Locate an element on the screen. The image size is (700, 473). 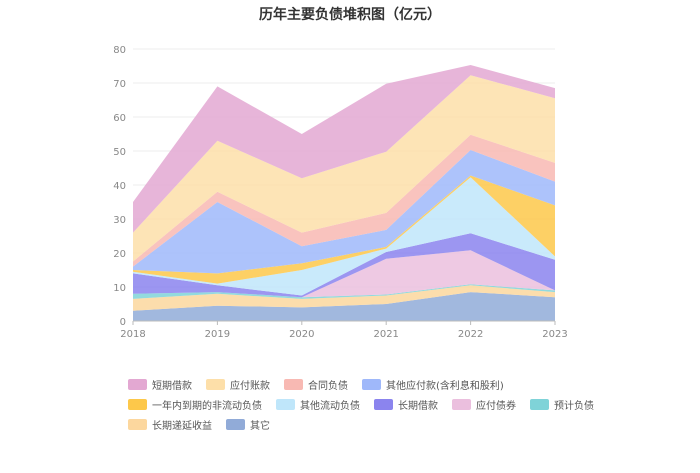
legend-label: 其他应付款(含利息和股利) is located at coordinates (445, 386).